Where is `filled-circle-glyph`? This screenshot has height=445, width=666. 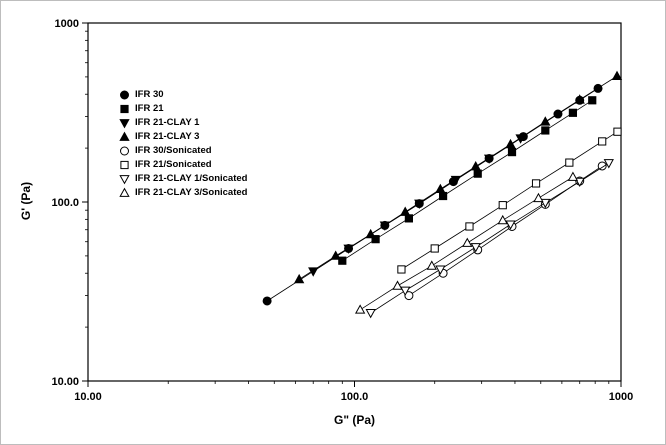 filled-circle-glyph is located at coordinates (124, 94).